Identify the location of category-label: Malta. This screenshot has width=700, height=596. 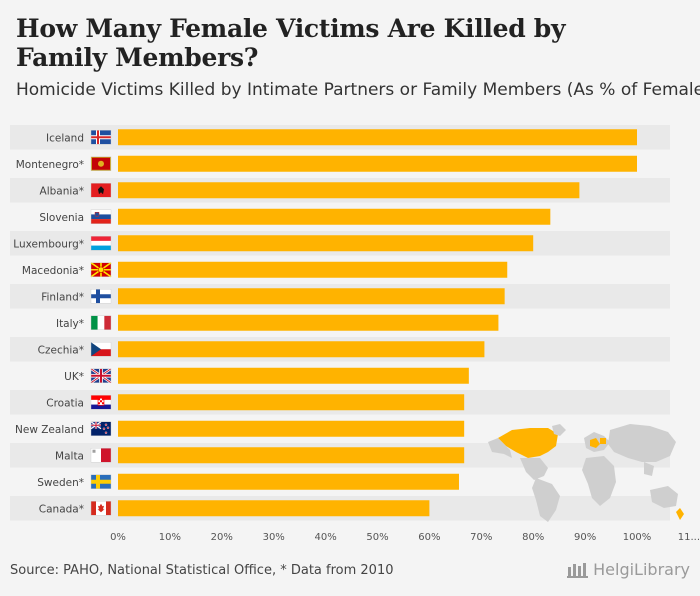
(69, 456).